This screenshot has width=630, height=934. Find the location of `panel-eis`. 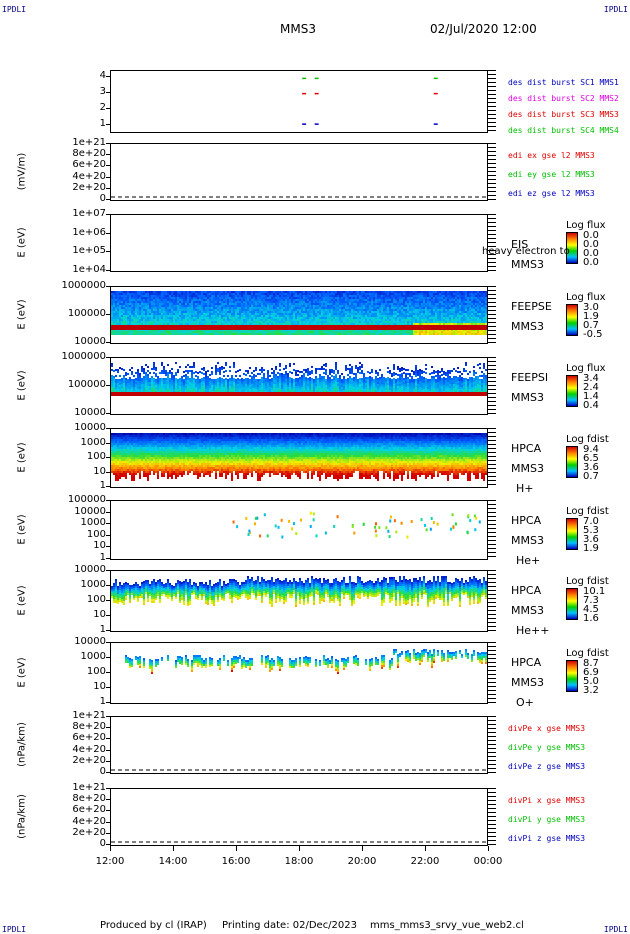

panel-eis is located at coordinates (299, 243).